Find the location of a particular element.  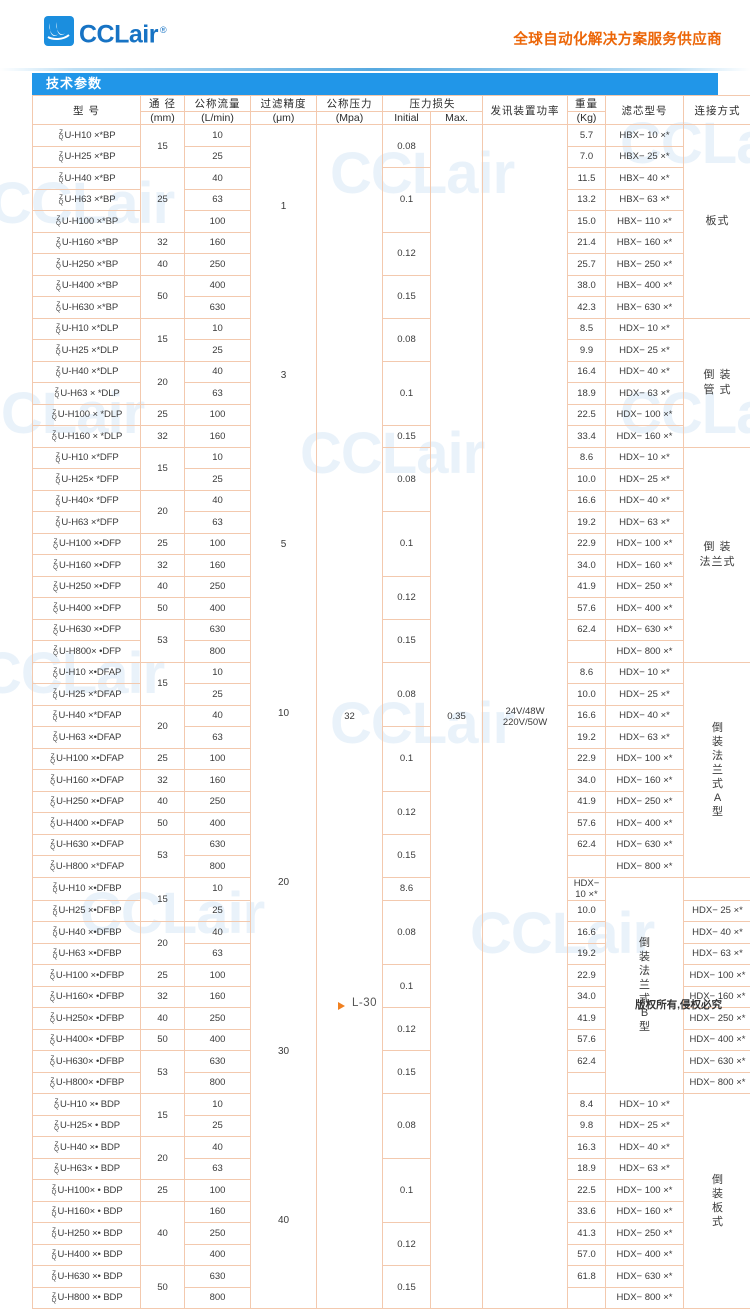

col-unit-pressure: (Mpa) is located at coordinates (350, 118).